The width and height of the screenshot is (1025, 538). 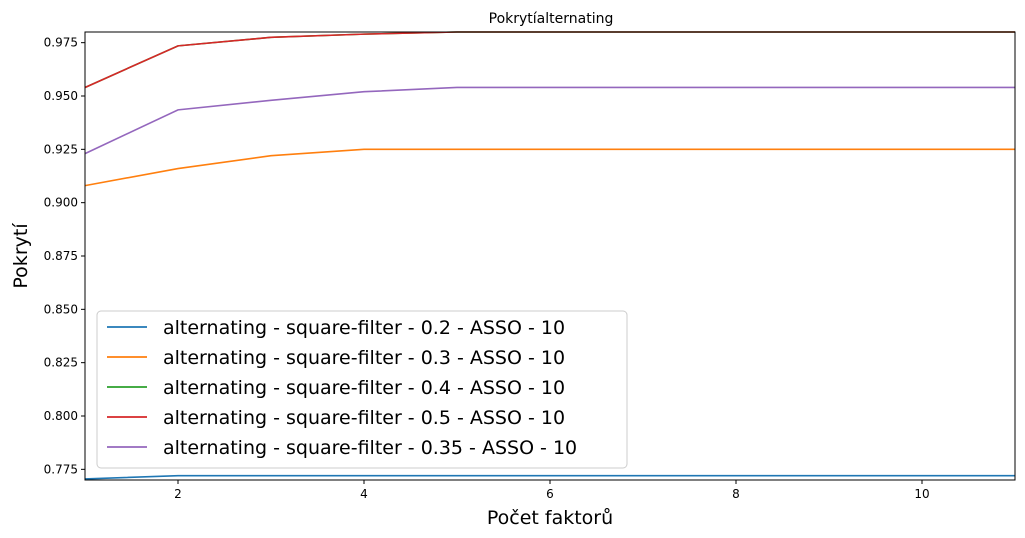 What do you see at coordinates (550, 494) in the screenshot?
I see `x-tick-label: 6` at bounding box center [550, 494].